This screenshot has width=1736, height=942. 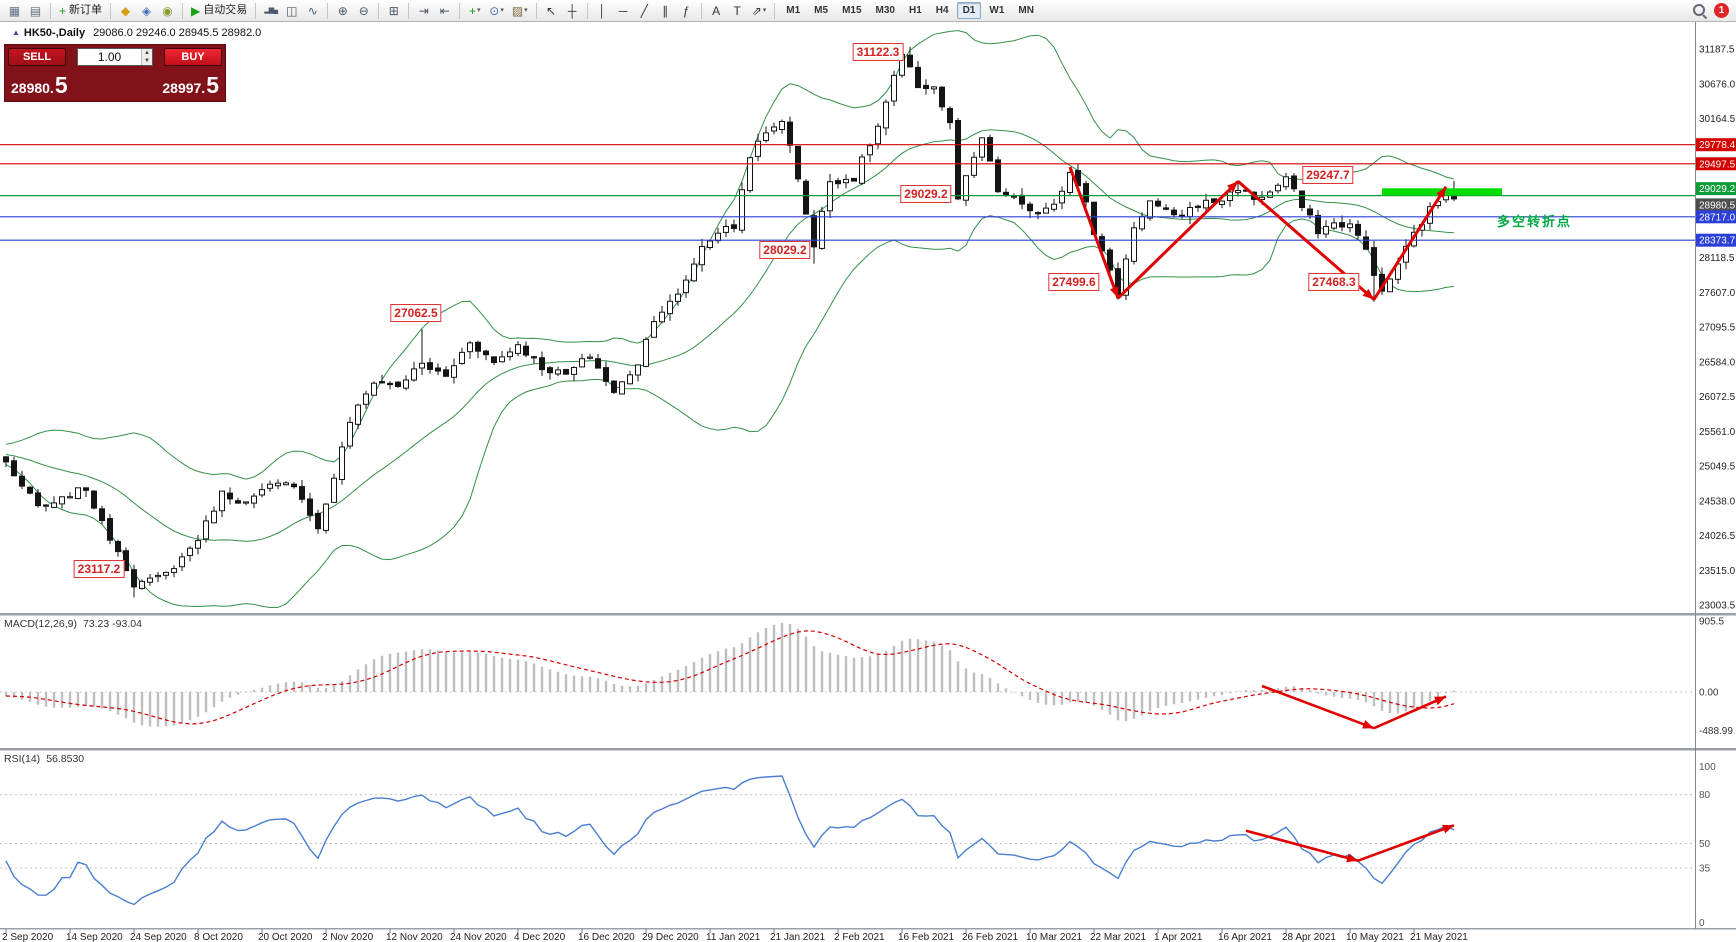 What do you see at coordinates (1535, 221) in the screenshot?
I see `turning-point-label: 多空转折点` at bounding box center [1535, 221].